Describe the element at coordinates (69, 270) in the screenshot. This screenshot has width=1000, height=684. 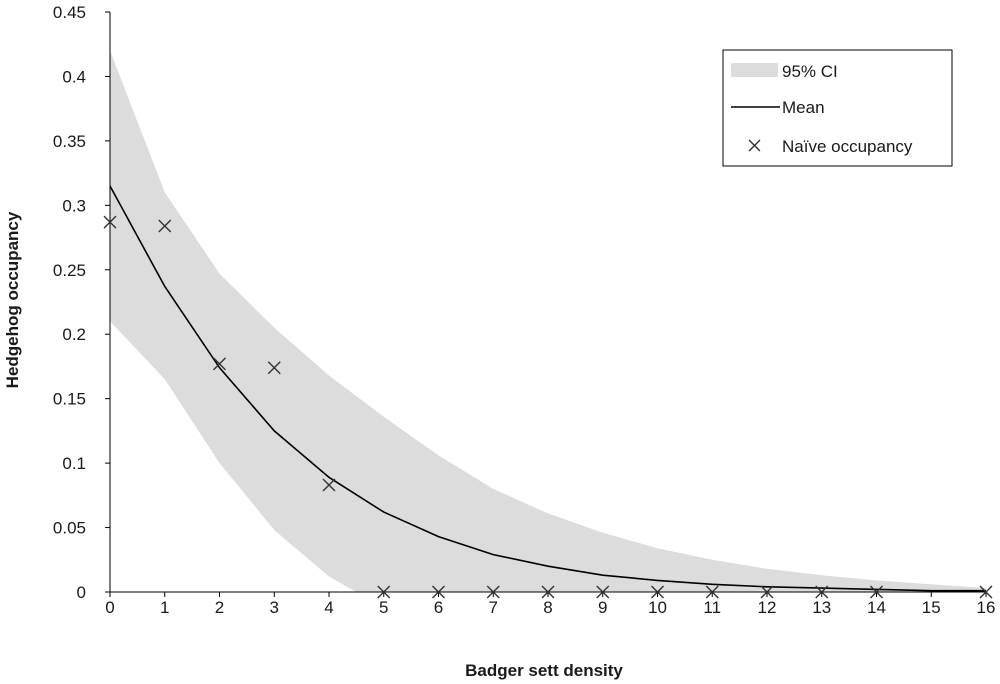
I see `y-tick-label: 0.25` at that location.